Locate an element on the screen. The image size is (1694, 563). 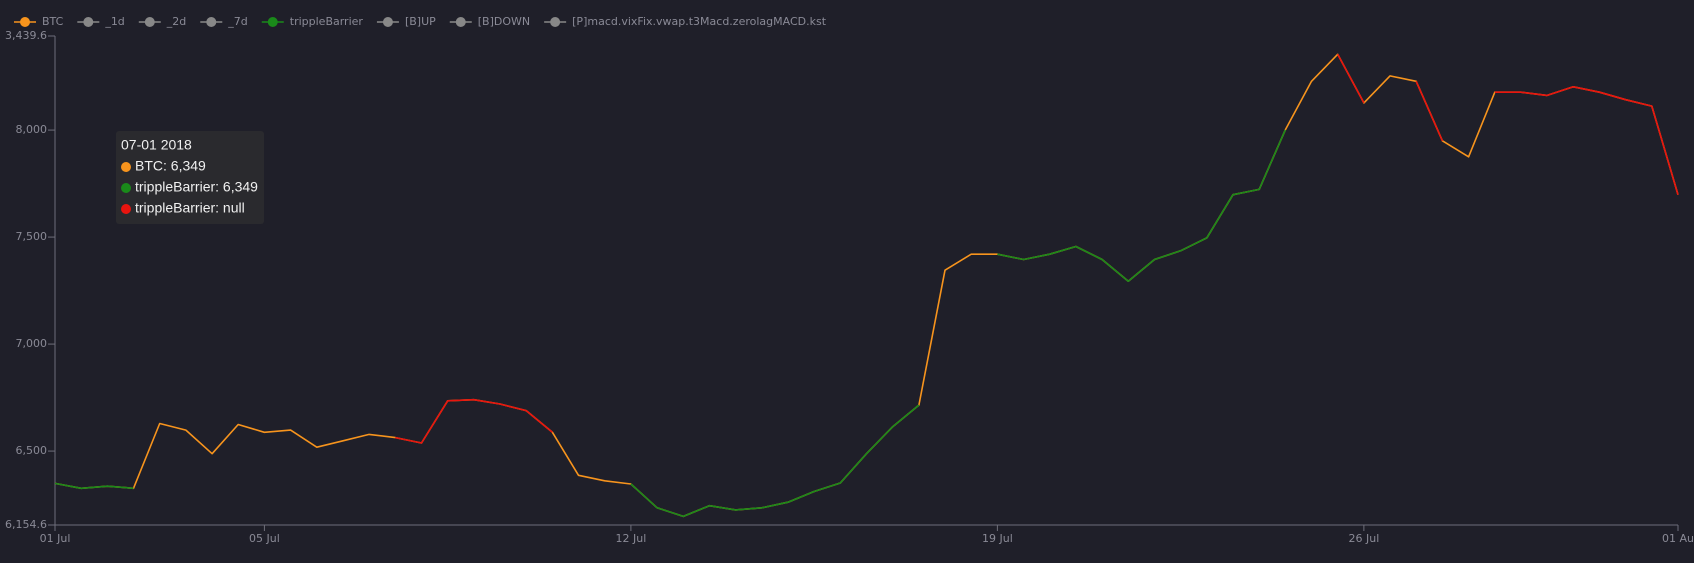
legend-item: BTC is located at coordinates (39, 21).